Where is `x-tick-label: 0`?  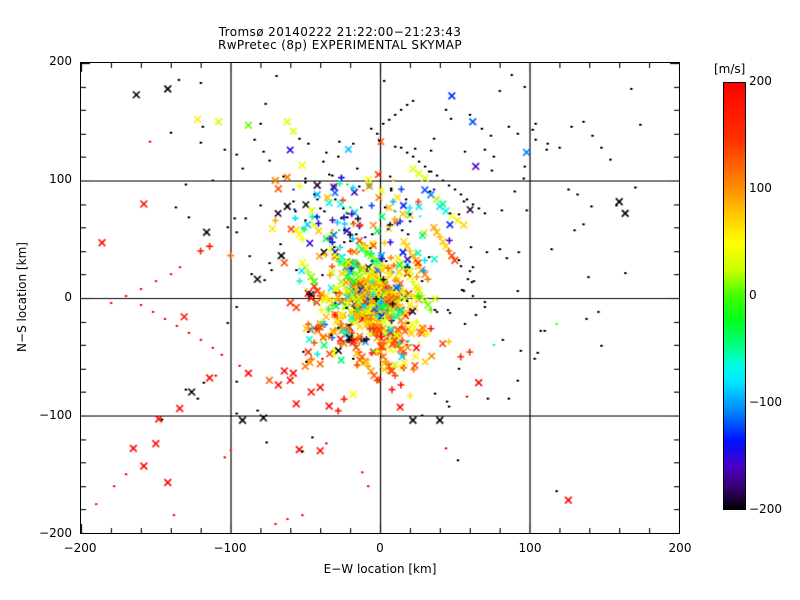 x-tick-label: 0 is located at coordinates (380, 548).